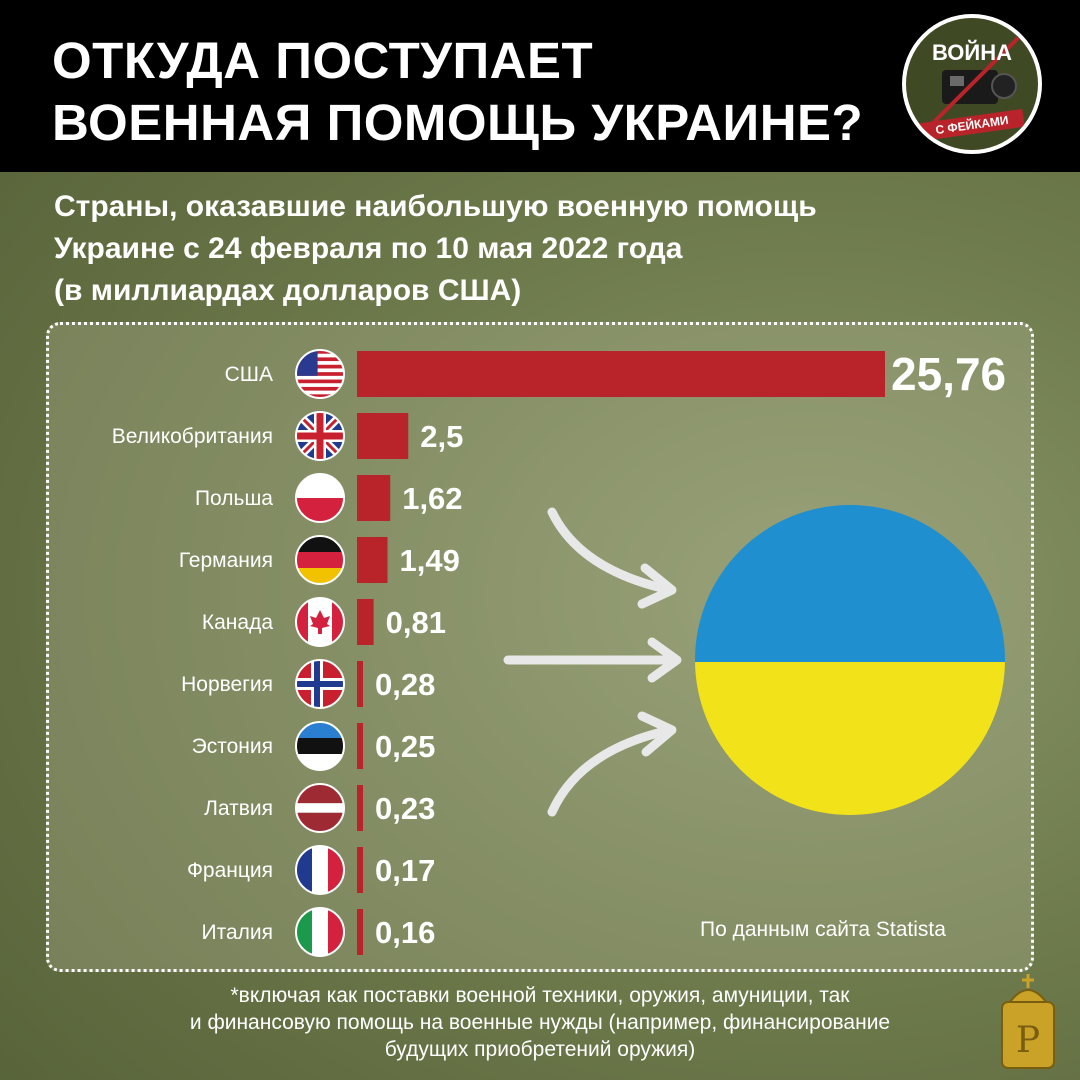 The width and height of the screenshot is (1080, 1080). What do you see at coordinates (192, 436) in the screenshot?
I see `category-label: Великобритания` at bounding box center [192, 436].